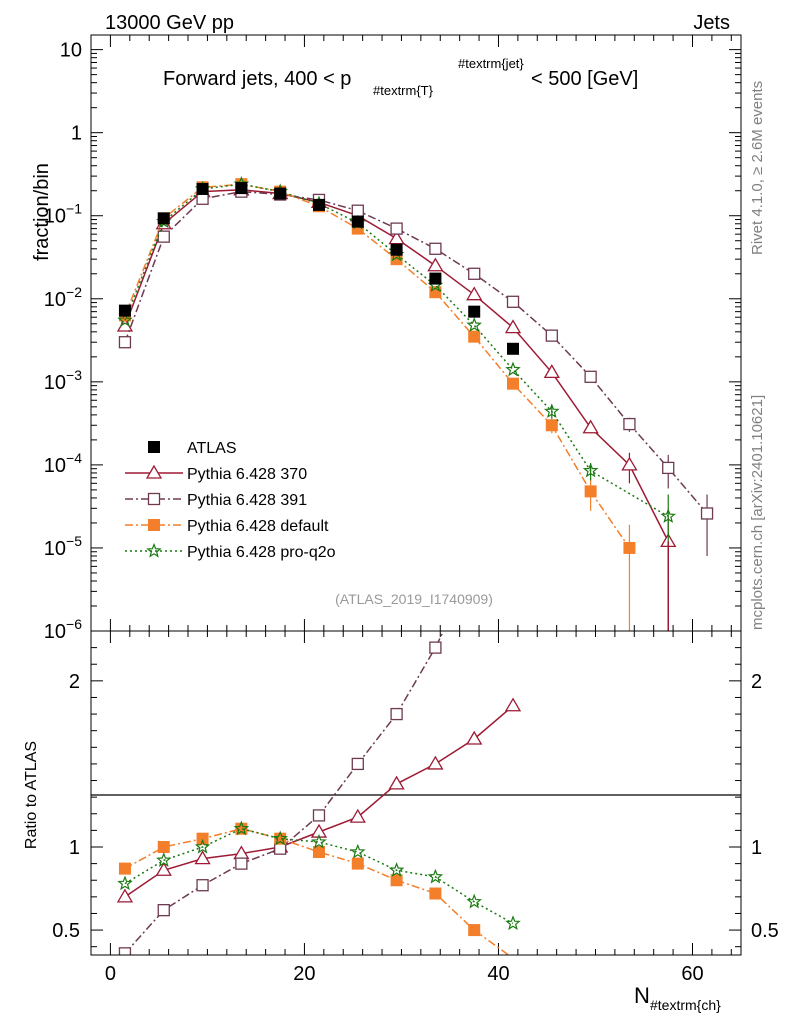  What do you see at coordinates (63, 297) in the screenshot?
I see `main-ytick-label: 10⁻²` at bounding box center [63, 297].